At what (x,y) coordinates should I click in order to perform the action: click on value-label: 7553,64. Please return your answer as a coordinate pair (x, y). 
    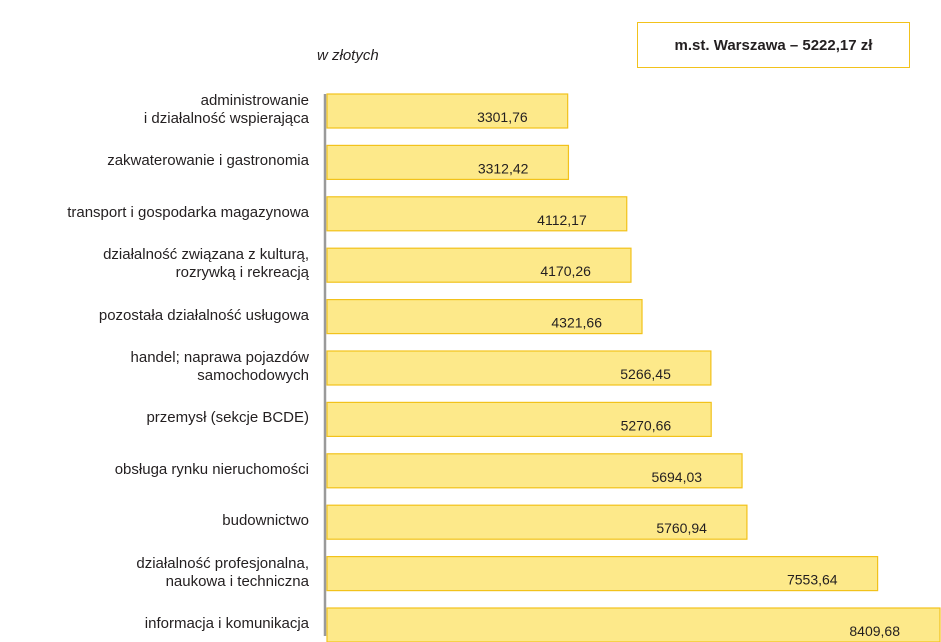
    Looking at the image, I should click on (812, 580).